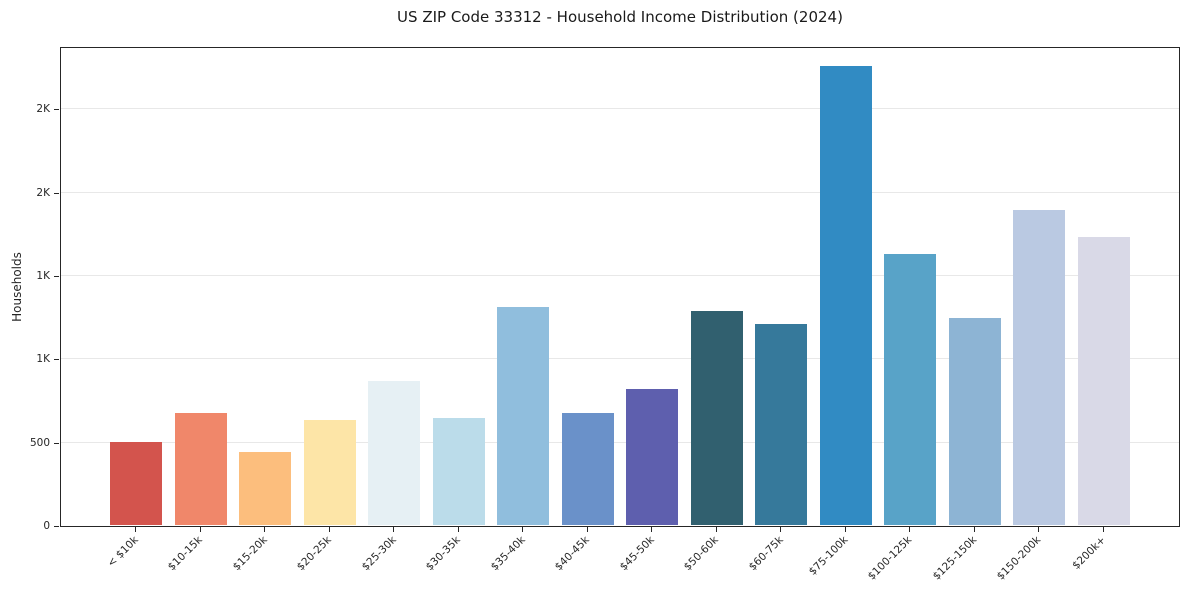 The height and width of the screenshot is (590, 1189). Describe the element at coordinates (122, 552) in the screenshot. I see `x-tick-label: < $10k` at that location.